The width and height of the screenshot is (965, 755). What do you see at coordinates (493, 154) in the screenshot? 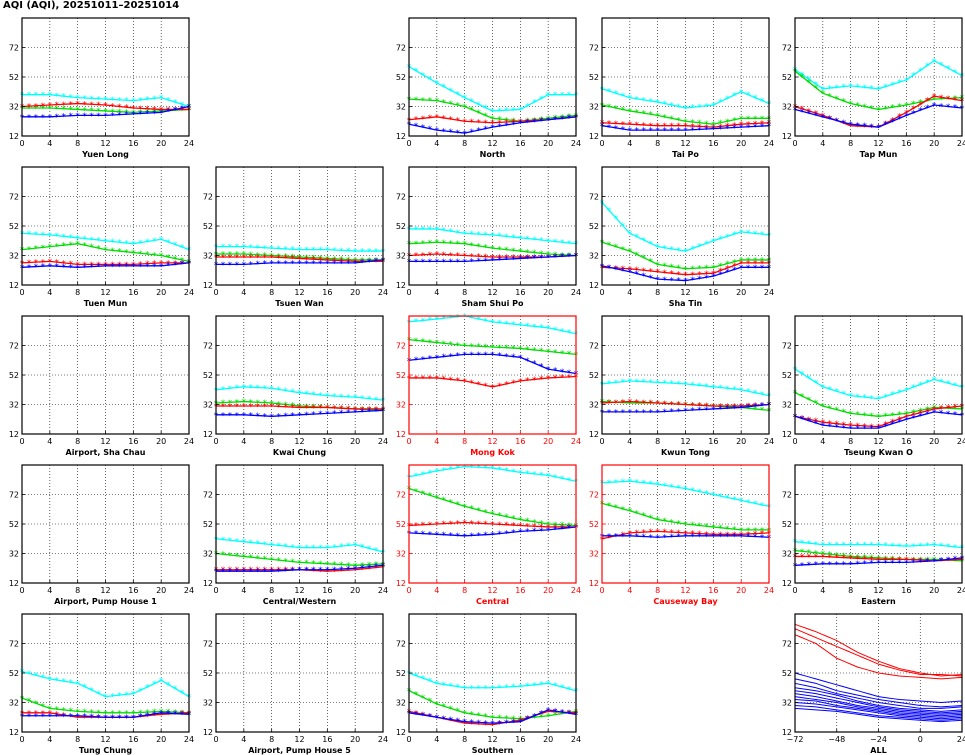
I see `panel-title-north: North` at bounding box center [493, 154].